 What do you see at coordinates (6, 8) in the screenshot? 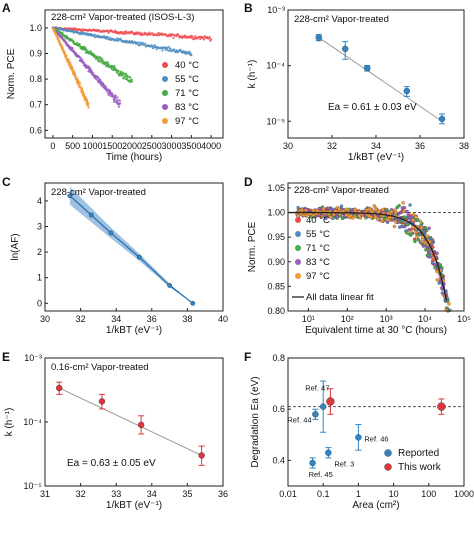
I see `panel-letter: A` at bounding box center [6, 8].